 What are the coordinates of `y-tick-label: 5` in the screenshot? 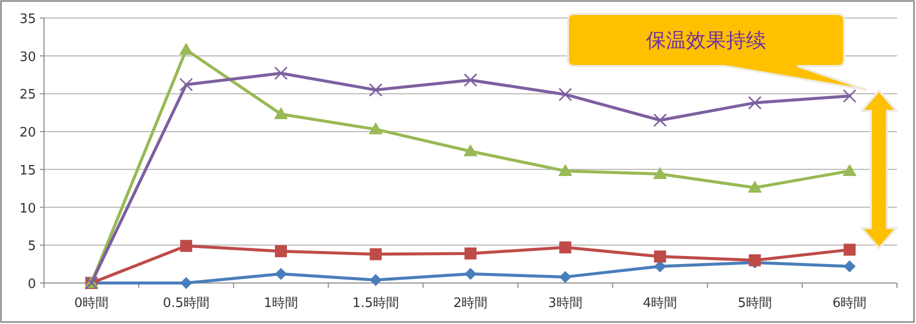 It's located at (32, 246).